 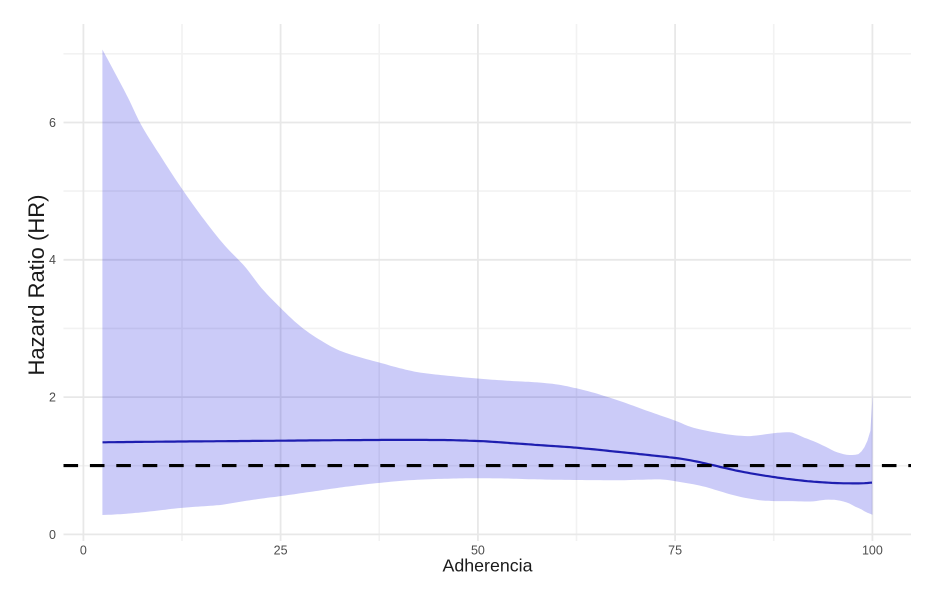 I want to click on svg-text: Hazard Ratio (HR), so click(x=36, y=285).